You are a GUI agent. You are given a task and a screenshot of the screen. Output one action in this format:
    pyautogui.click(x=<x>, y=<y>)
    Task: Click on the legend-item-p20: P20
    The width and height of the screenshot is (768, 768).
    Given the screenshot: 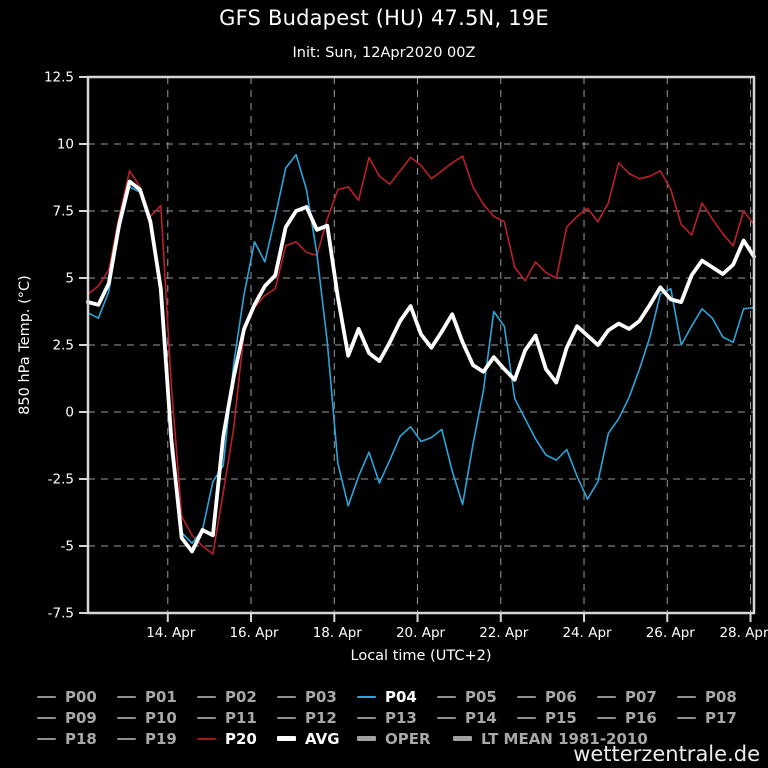 What is the action you would take?
    pyautogui.click(x=237, y=739)
    